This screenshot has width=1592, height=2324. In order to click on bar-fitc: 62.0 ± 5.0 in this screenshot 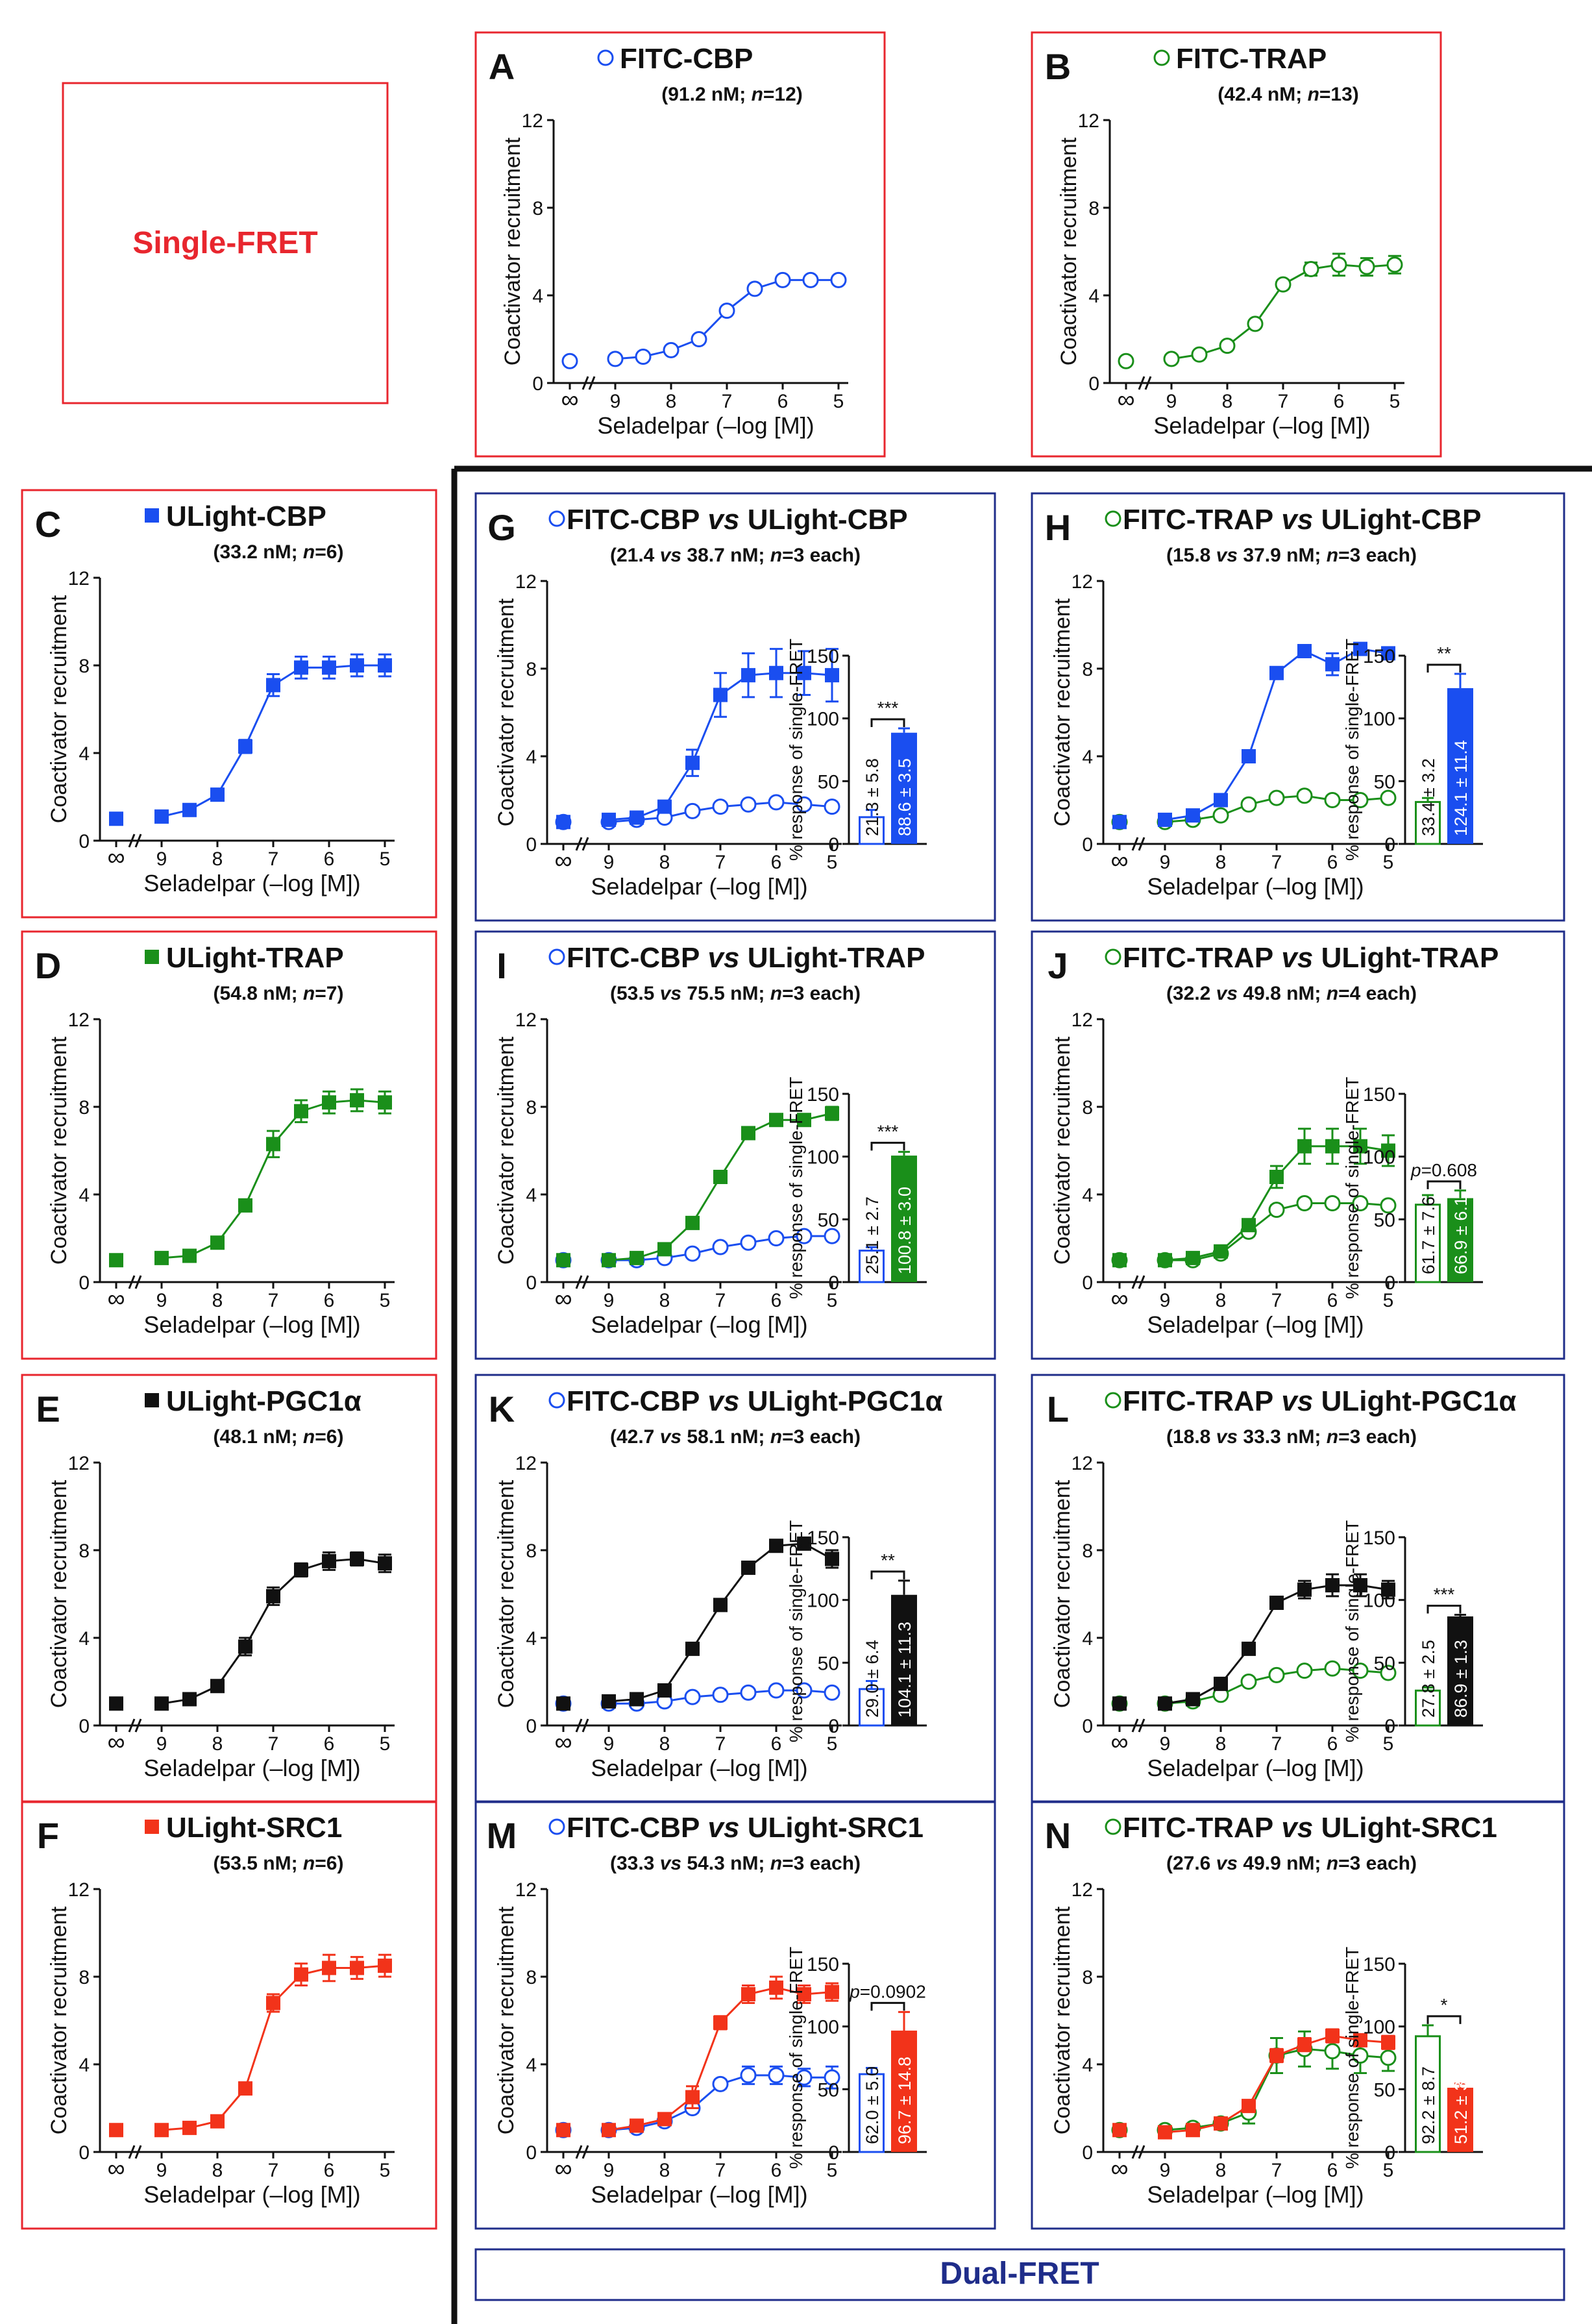, I will do `click(872, 2109)`.